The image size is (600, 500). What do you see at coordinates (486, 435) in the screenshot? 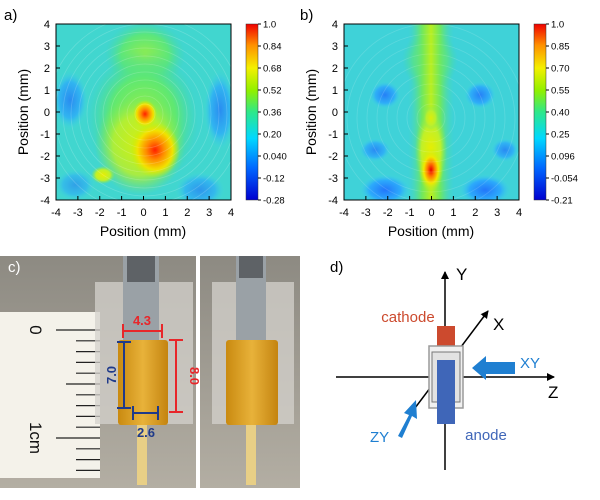
I see `anode-label: anode` at bounding box center [486, 435].